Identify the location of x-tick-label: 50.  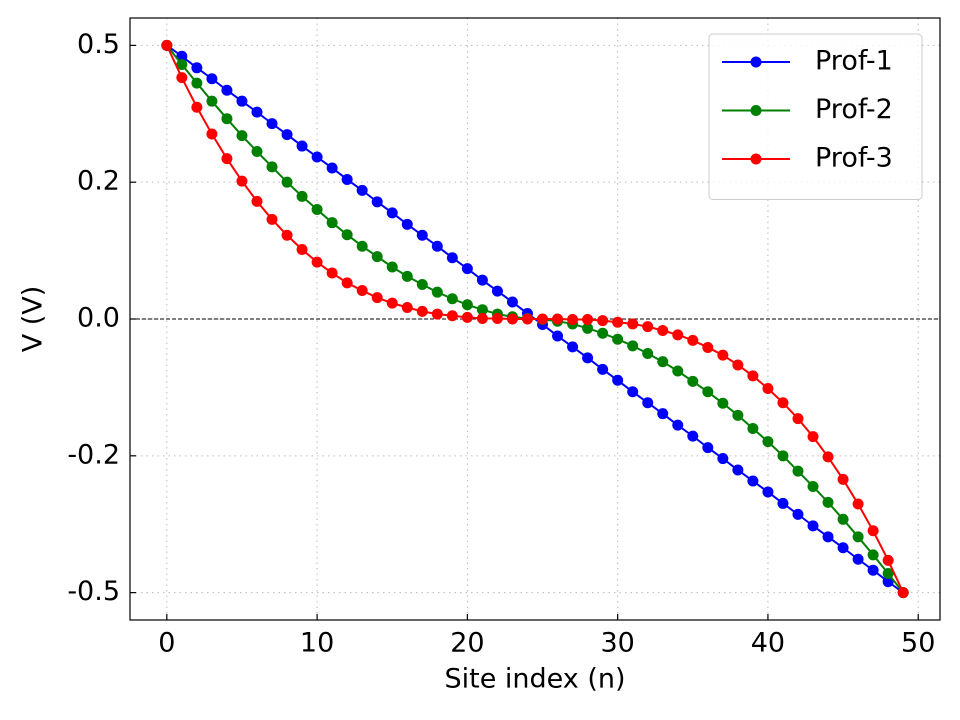
(918, 643).